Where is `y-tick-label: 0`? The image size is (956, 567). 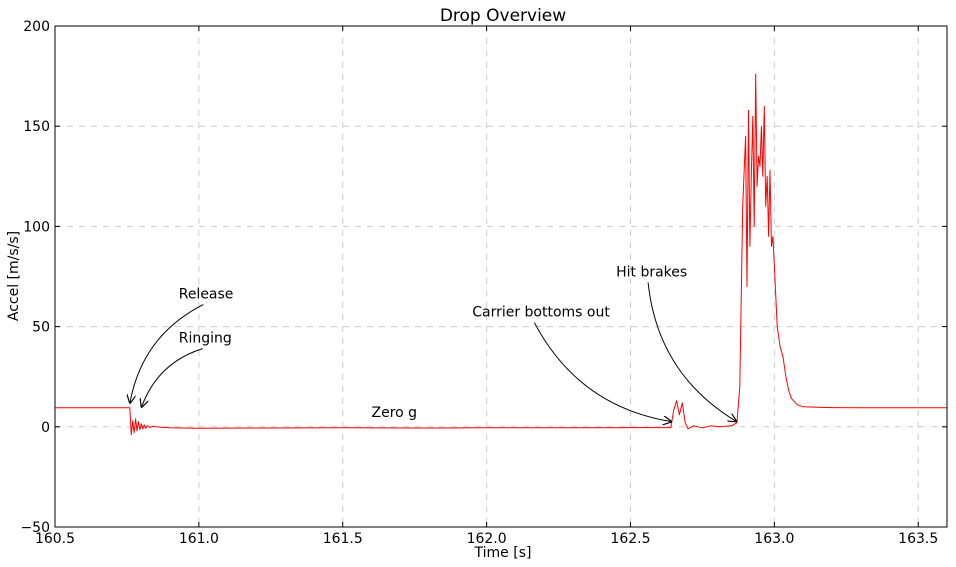 y-tick-label: 0 is located at coordinates (45, 428).